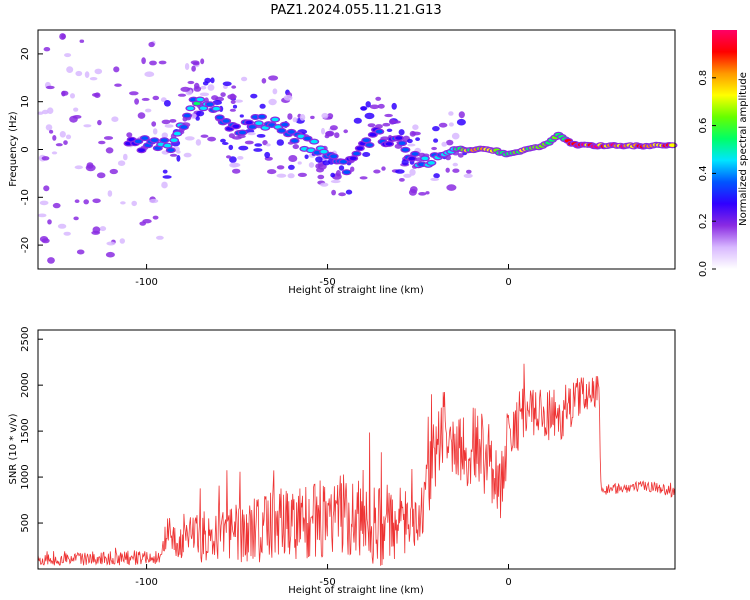  I want to click on snr-y-tick-label: 500, so click(25, 522).